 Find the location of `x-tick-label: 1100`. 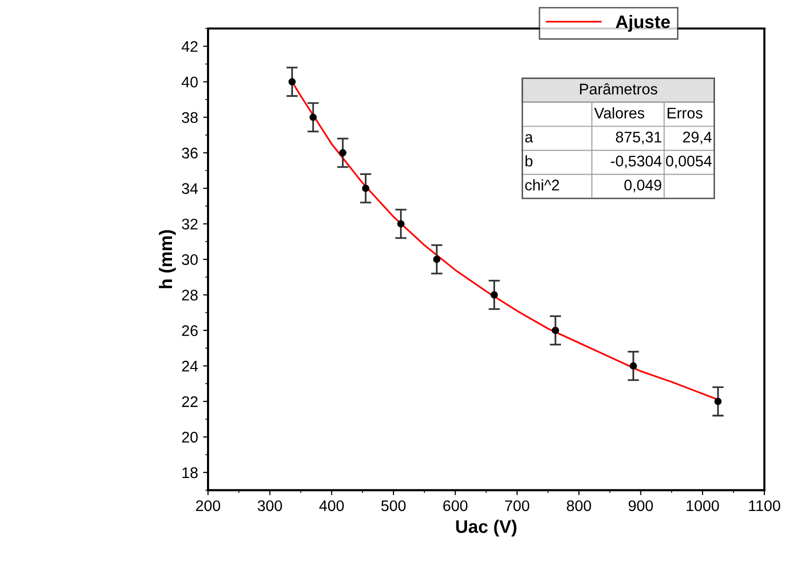

x-tick-label: 1100 is located at coordinates (764, 506).